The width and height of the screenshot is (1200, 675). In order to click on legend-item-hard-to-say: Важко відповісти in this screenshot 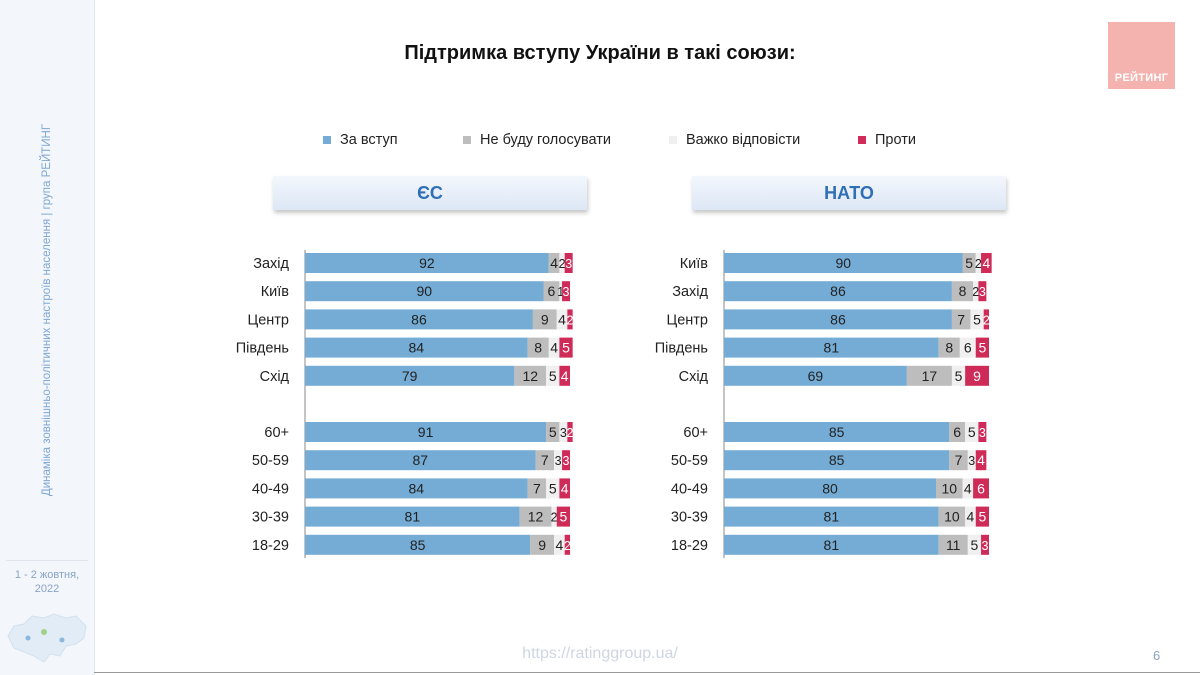, I will do `click(734, 140)`.